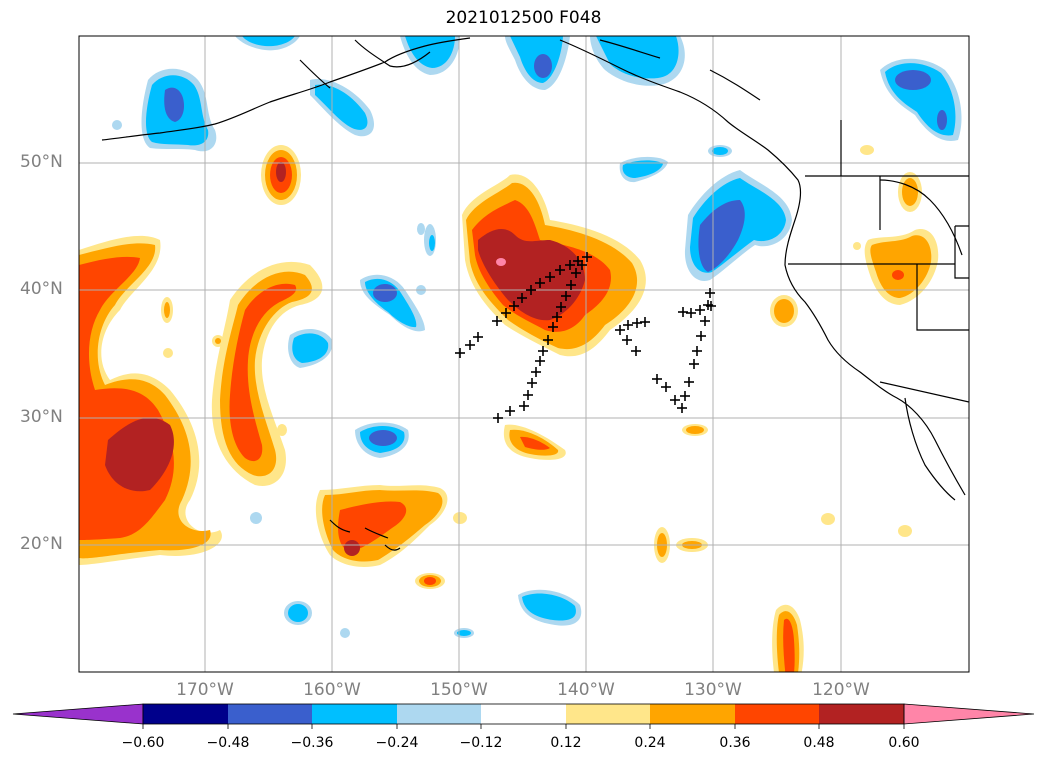  I want to click on colorbar-extend-low, so click(78, 714).